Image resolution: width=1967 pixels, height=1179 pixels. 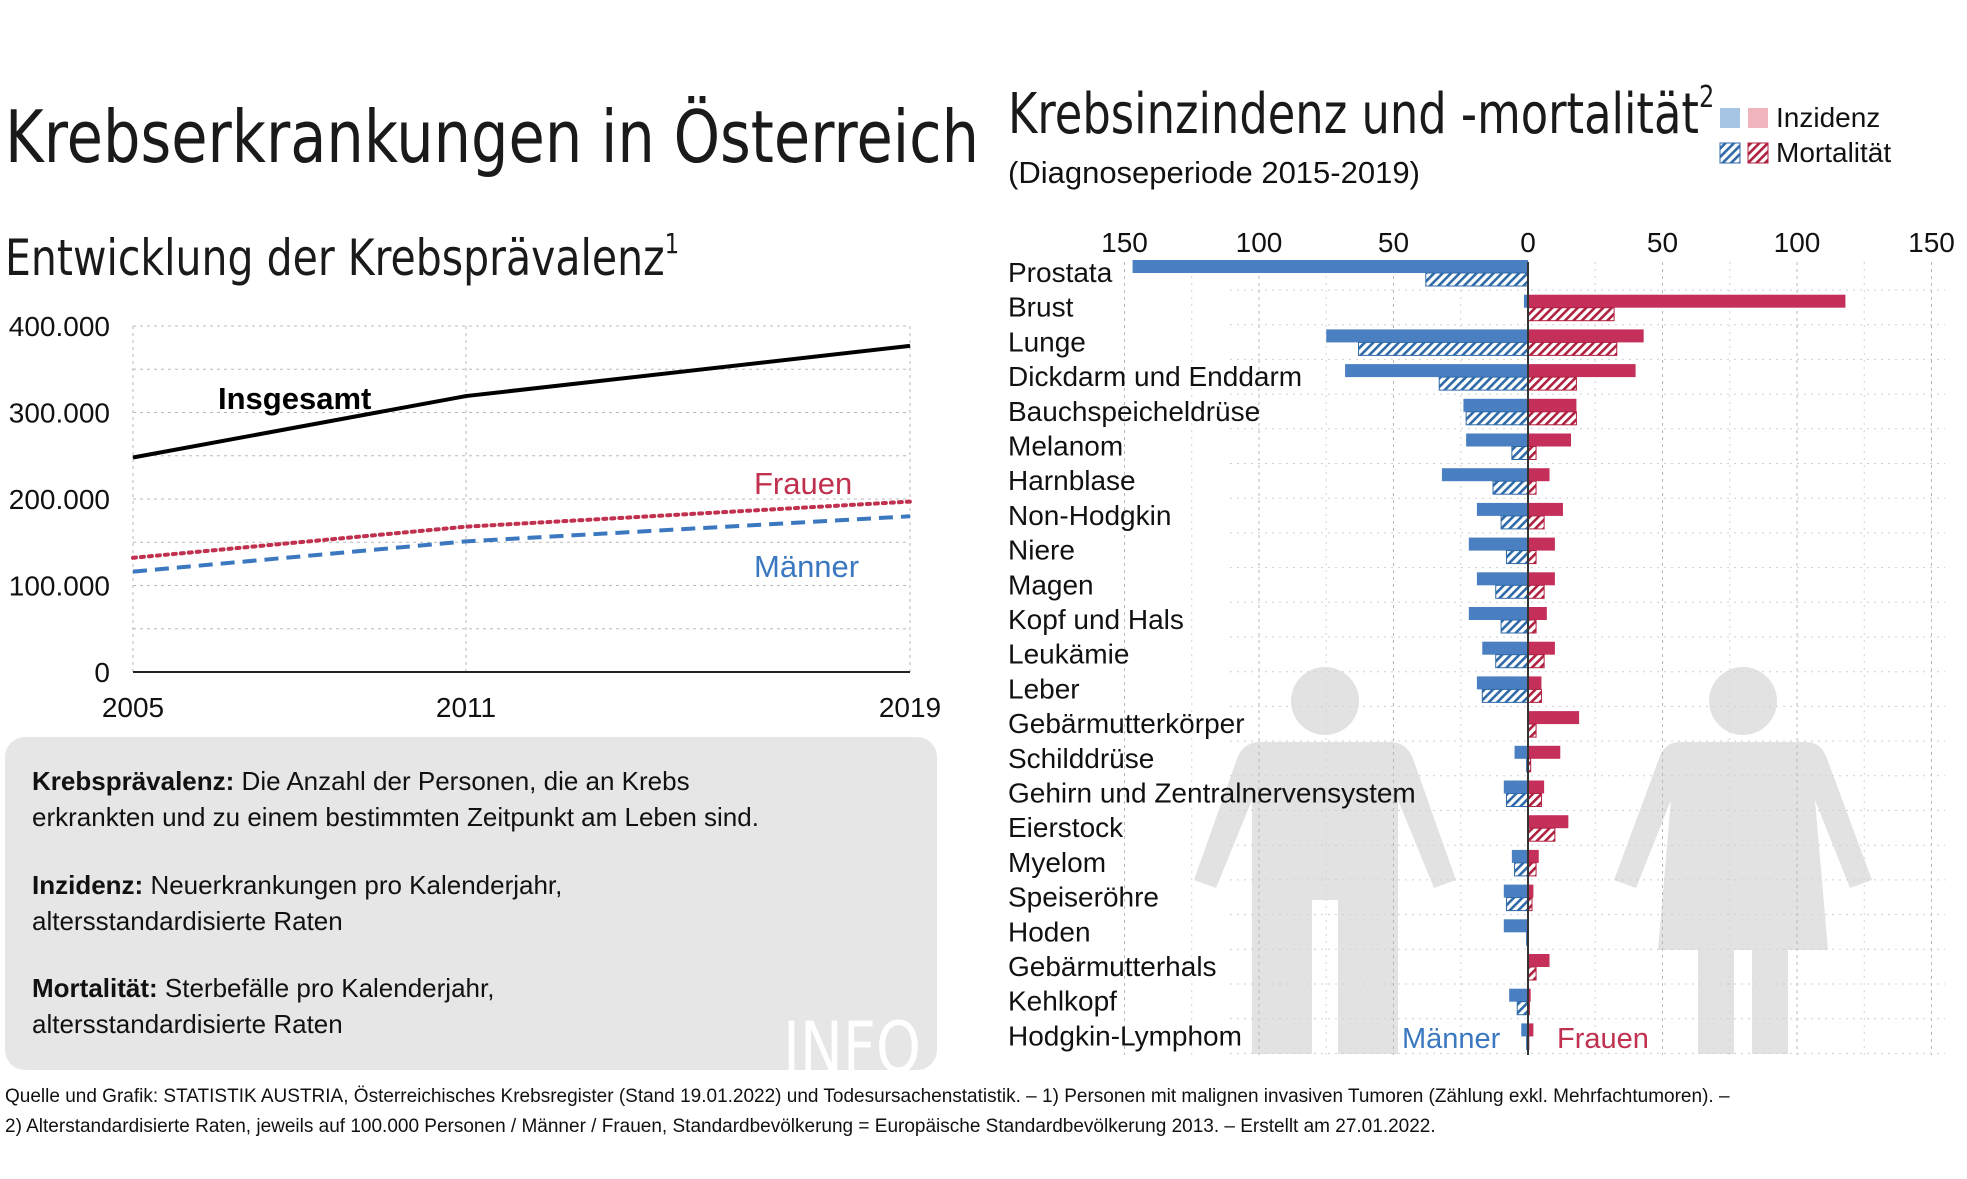 I want to click on bar-women-incidence-eierstock, so click(x=1548, y=822).